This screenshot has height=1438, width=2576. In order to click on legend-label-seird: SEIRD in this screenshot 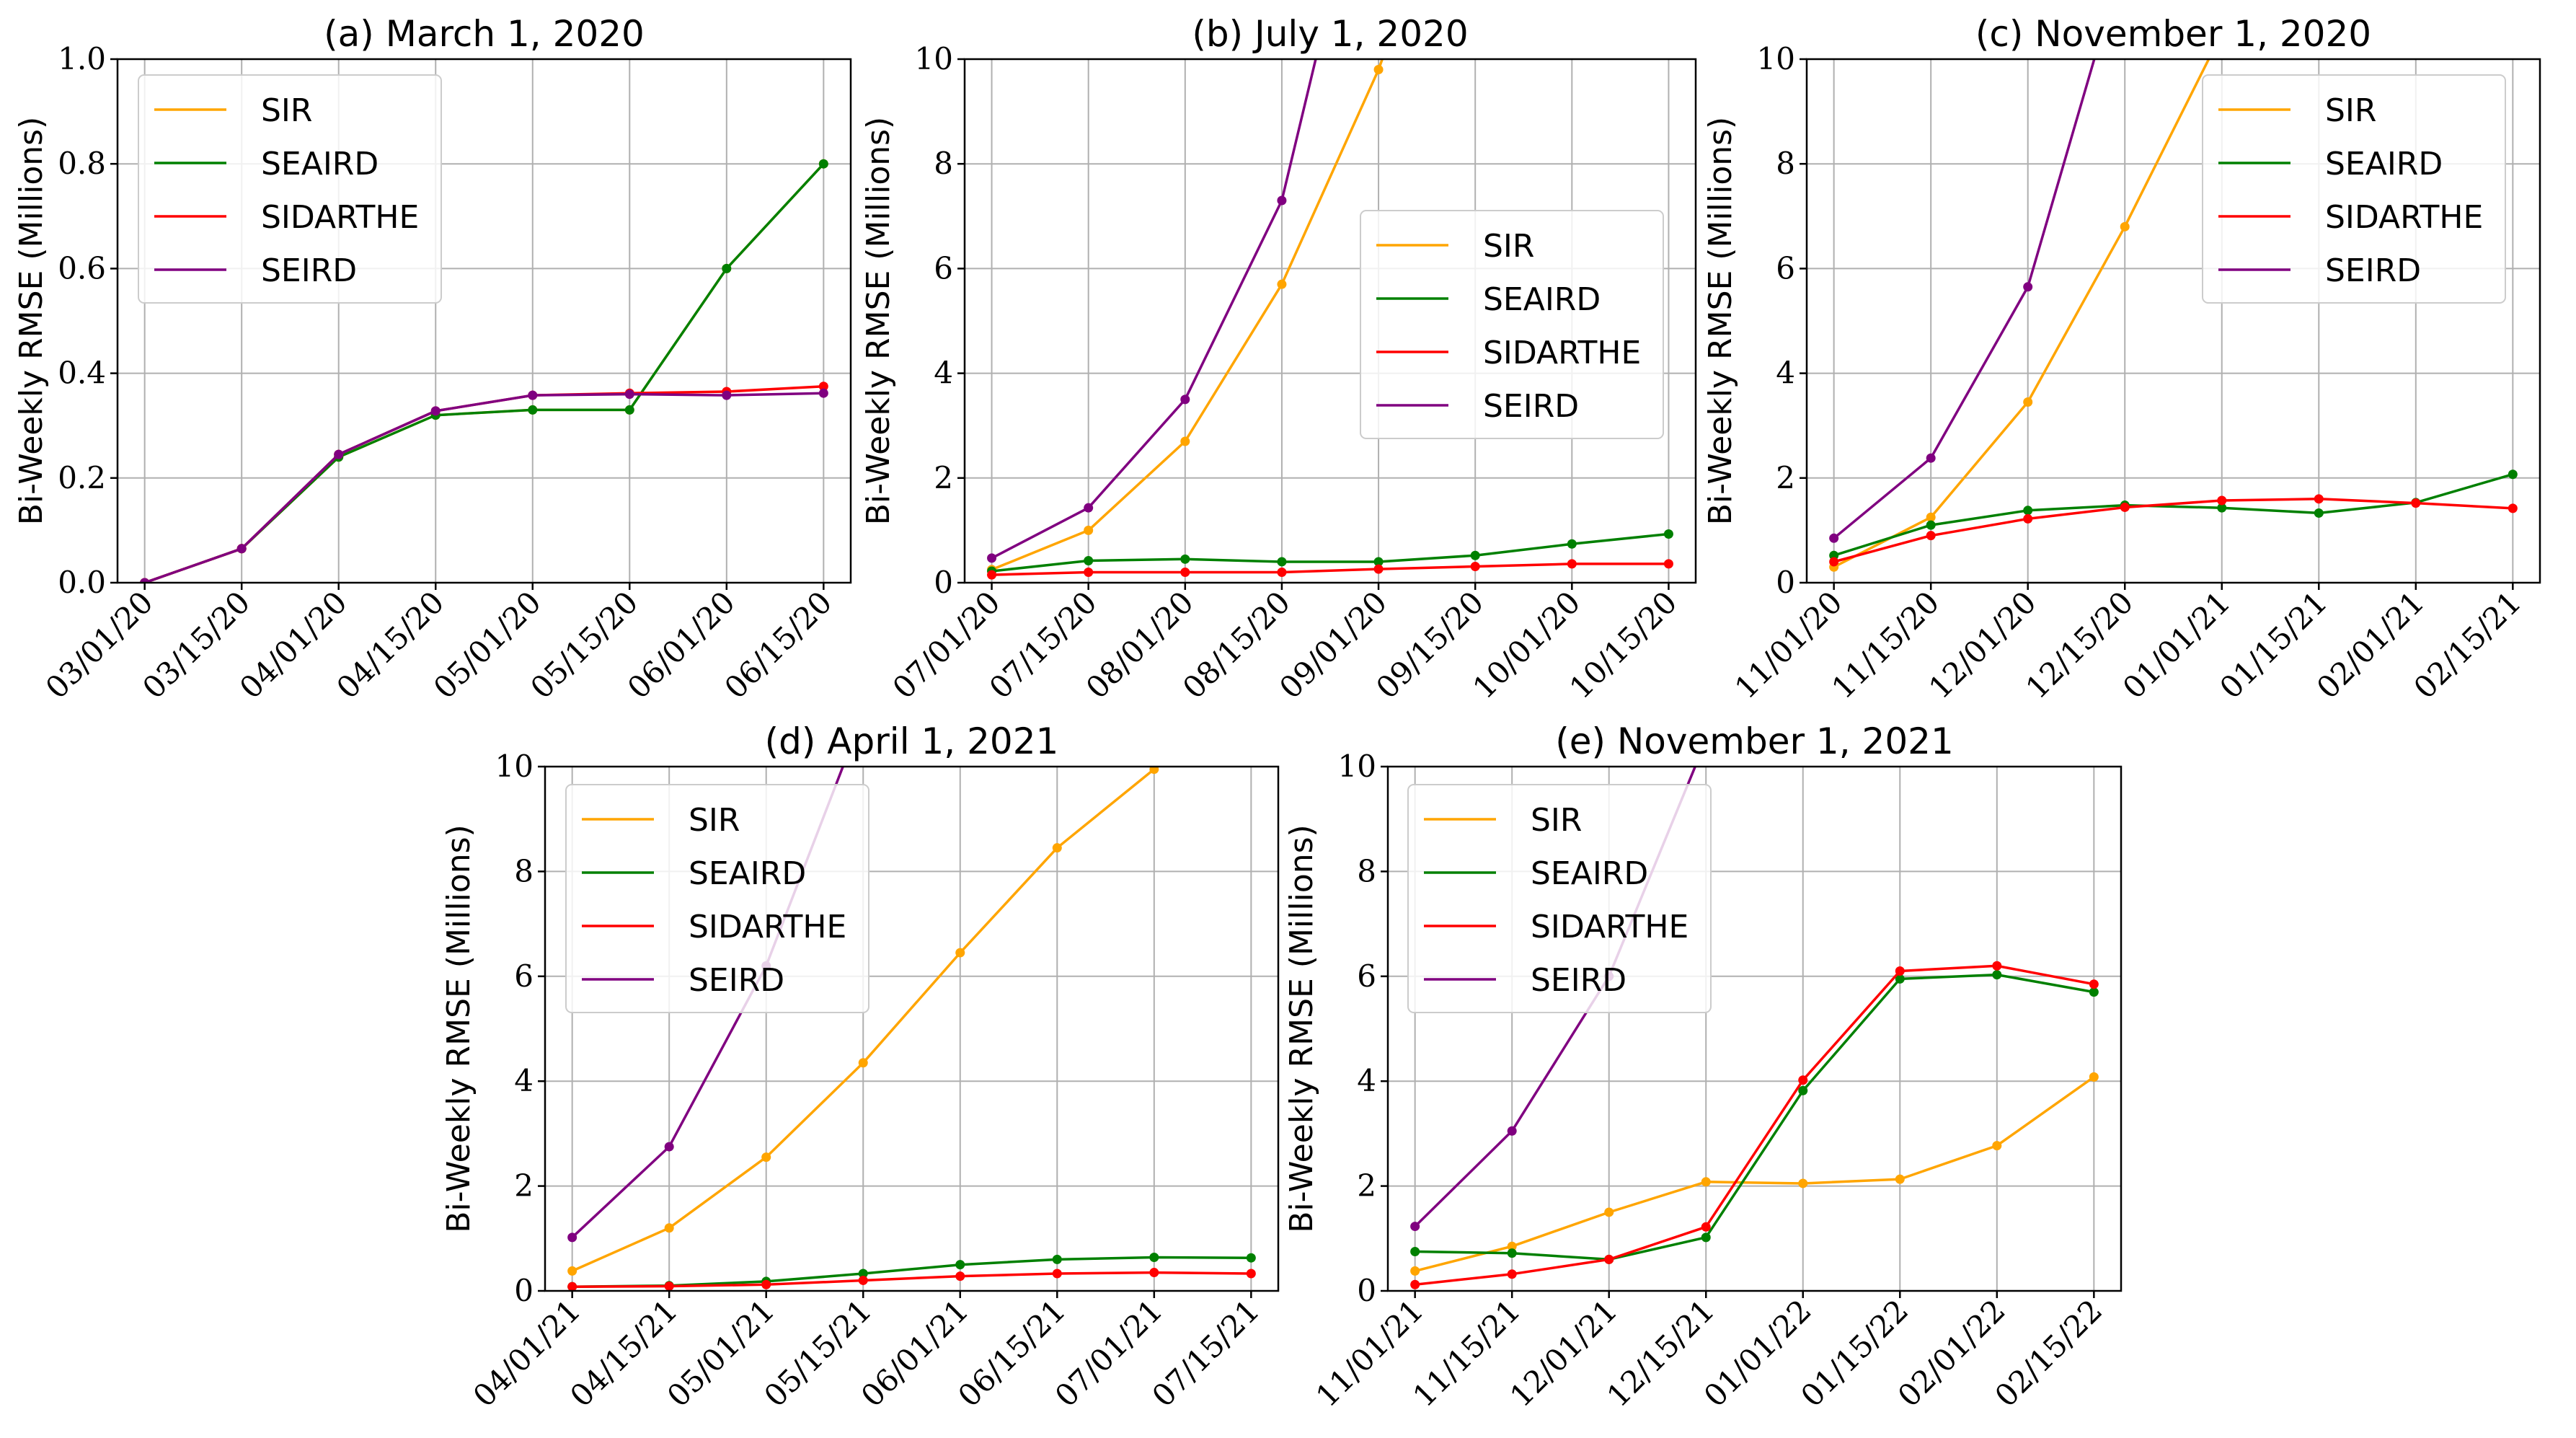, I will do `click(736, 980)`.